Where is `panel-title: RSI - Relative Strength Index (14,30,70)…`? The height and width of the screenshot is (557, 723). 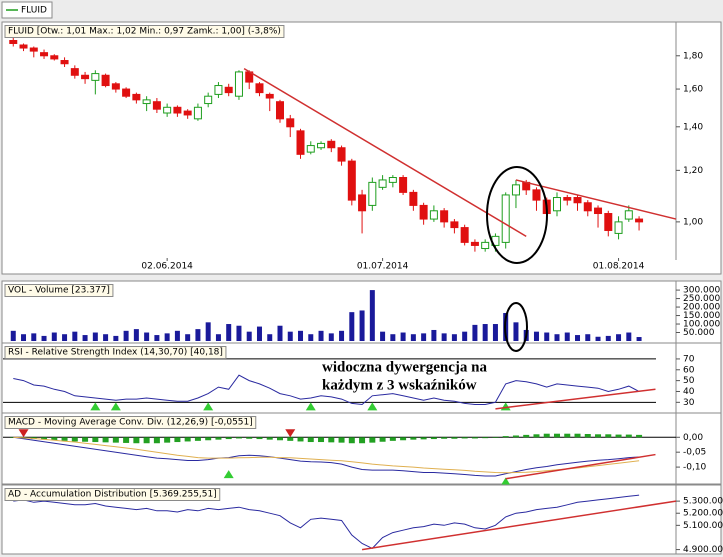 panel-title: RSI - Relative Strength Index (14,30,70)… is located at coordinates (115, 353).